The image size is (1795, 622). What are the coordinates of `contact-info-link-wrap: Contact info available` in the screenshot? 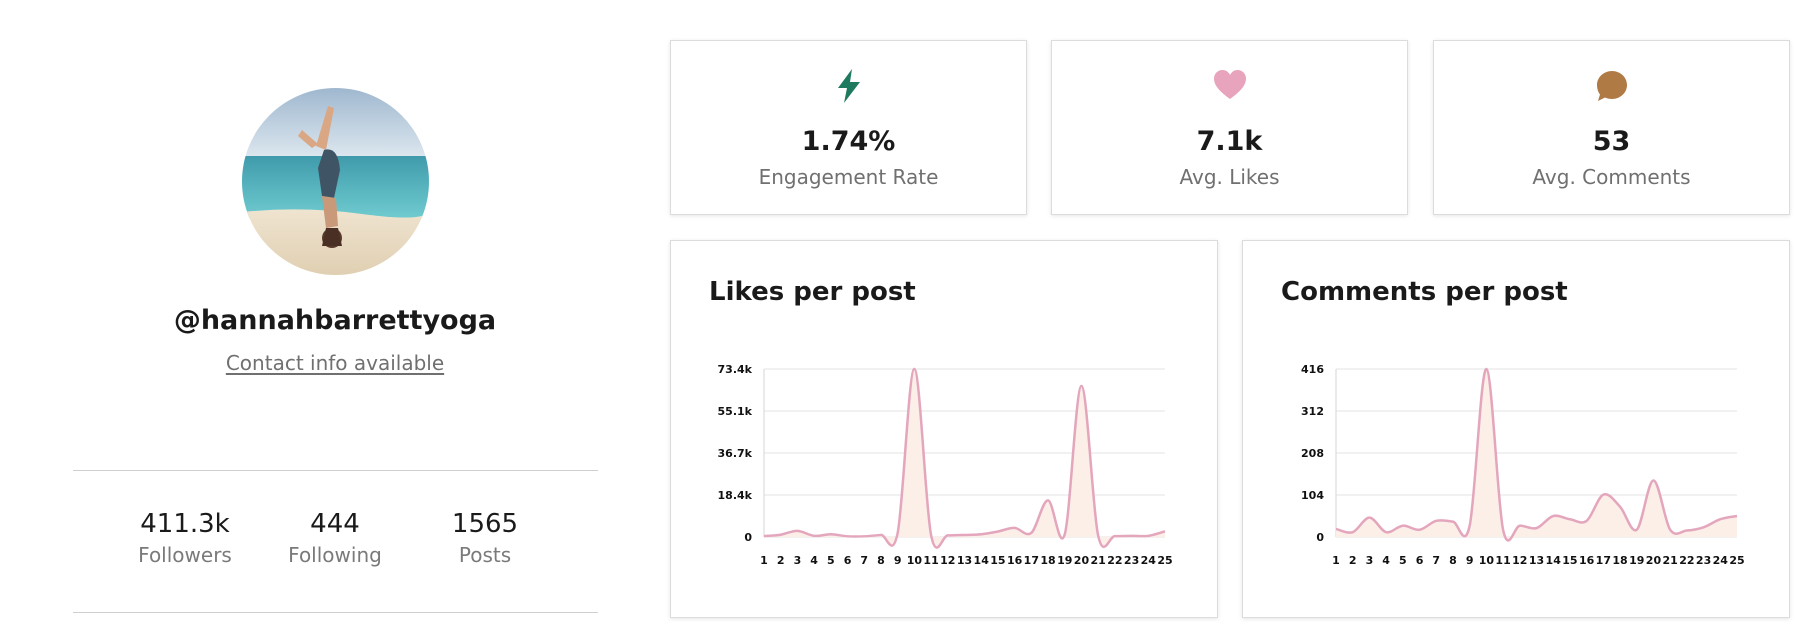 It's located at (335, 363).